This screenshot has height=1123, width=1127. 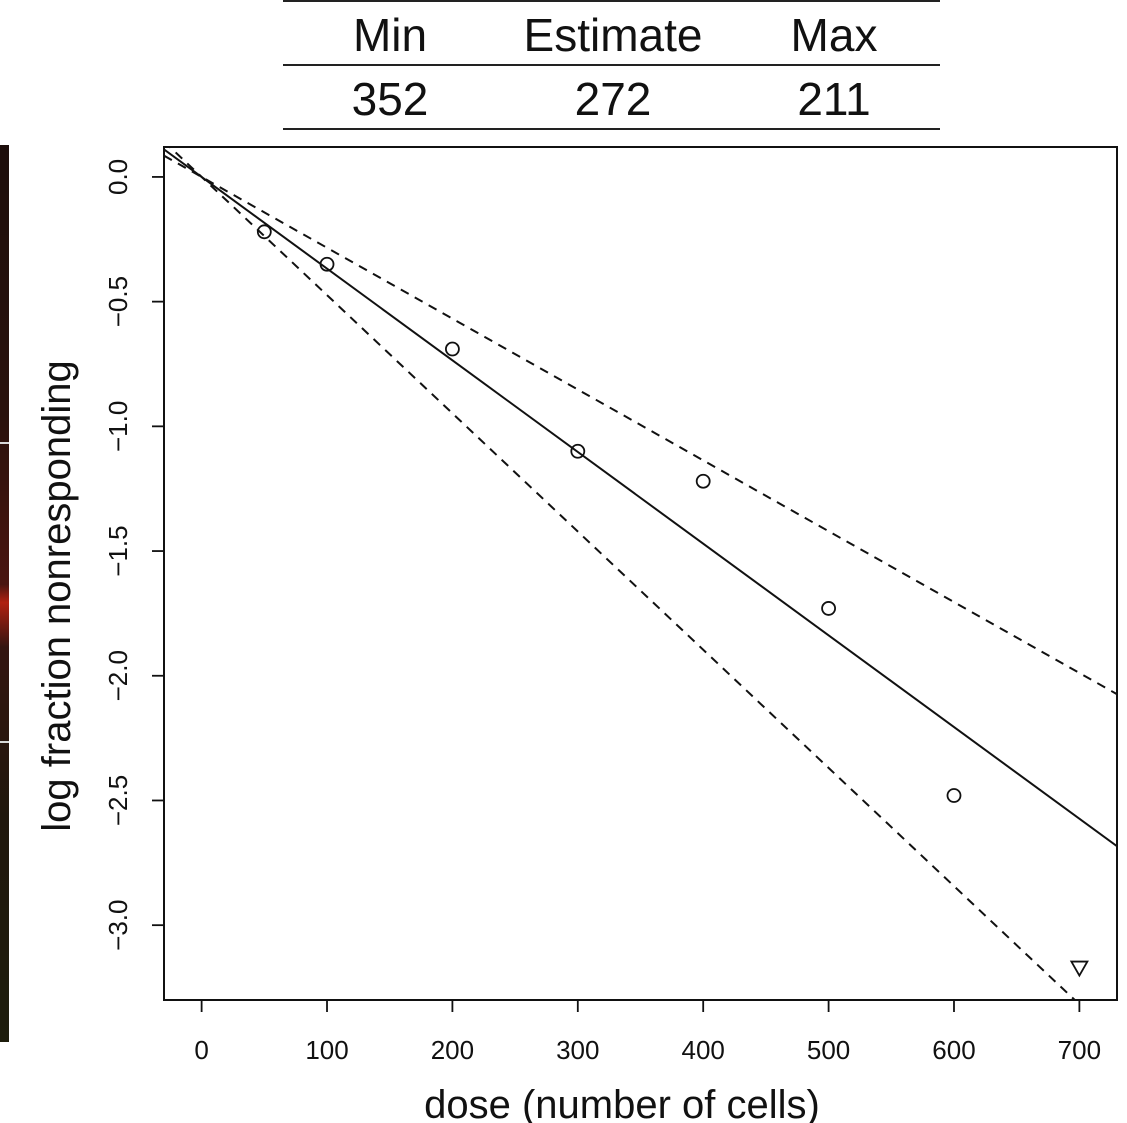 What do you see at coordinates (118, 550) in the screenshot?
I see `y-tick-label: −1.5` at bounding box center [118, 550].